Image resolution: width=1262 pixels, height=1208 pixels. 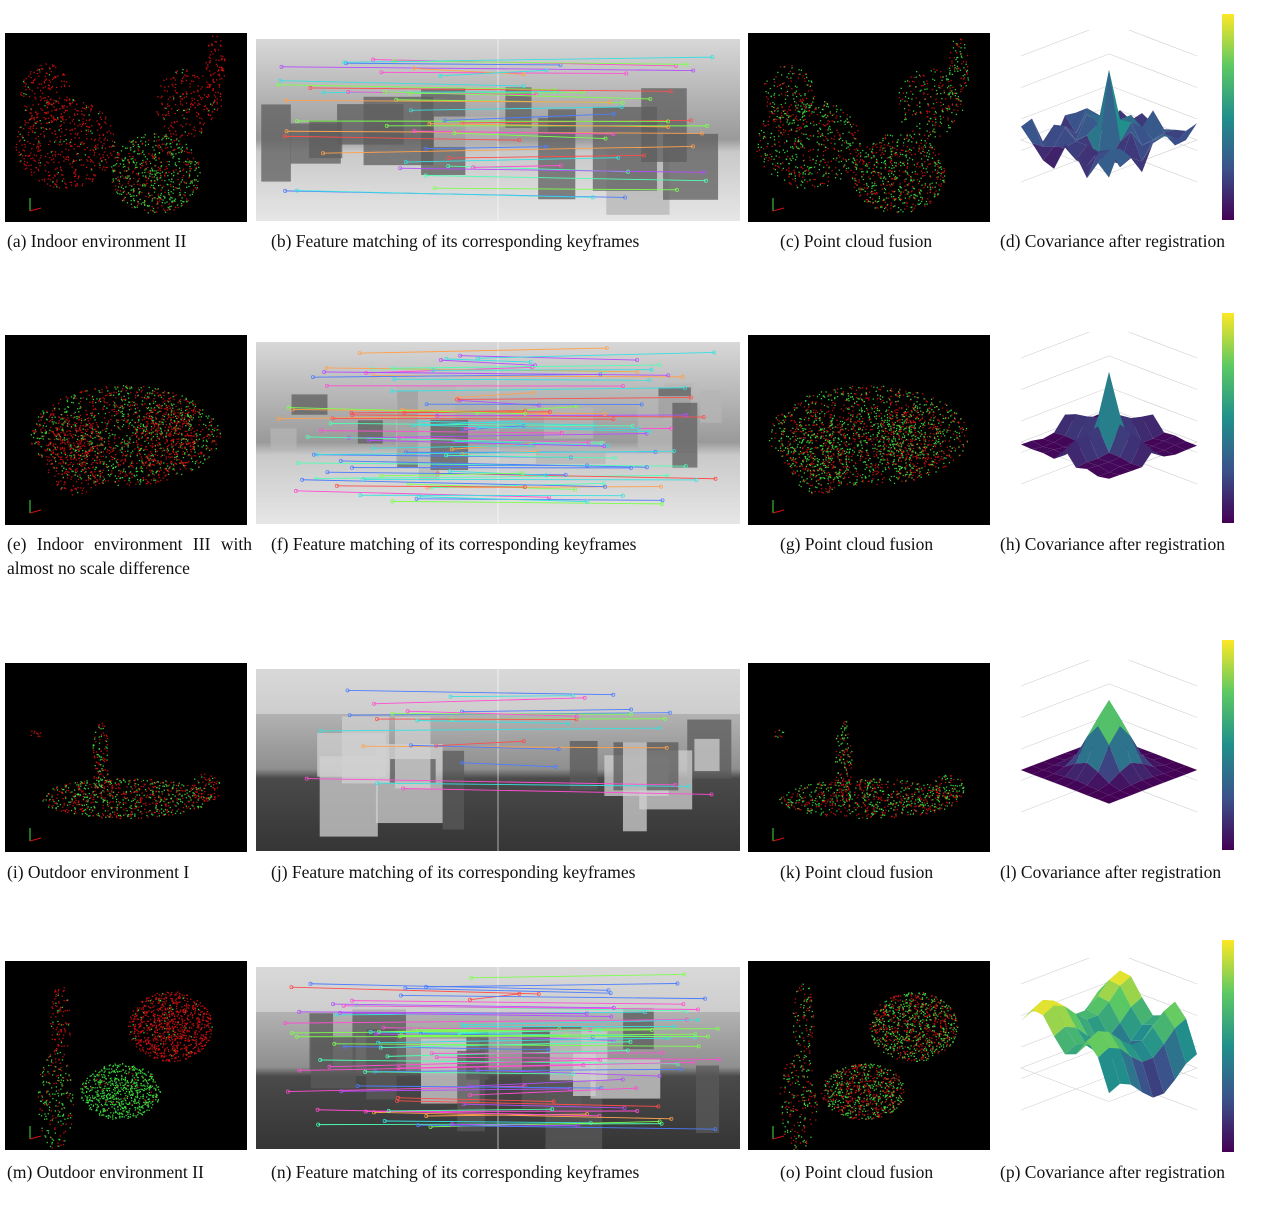 What do you see at coordinates (126, 757) in the screenshot?
I see `pointcloud-outdoor-i` at bounding box center [126, 757].